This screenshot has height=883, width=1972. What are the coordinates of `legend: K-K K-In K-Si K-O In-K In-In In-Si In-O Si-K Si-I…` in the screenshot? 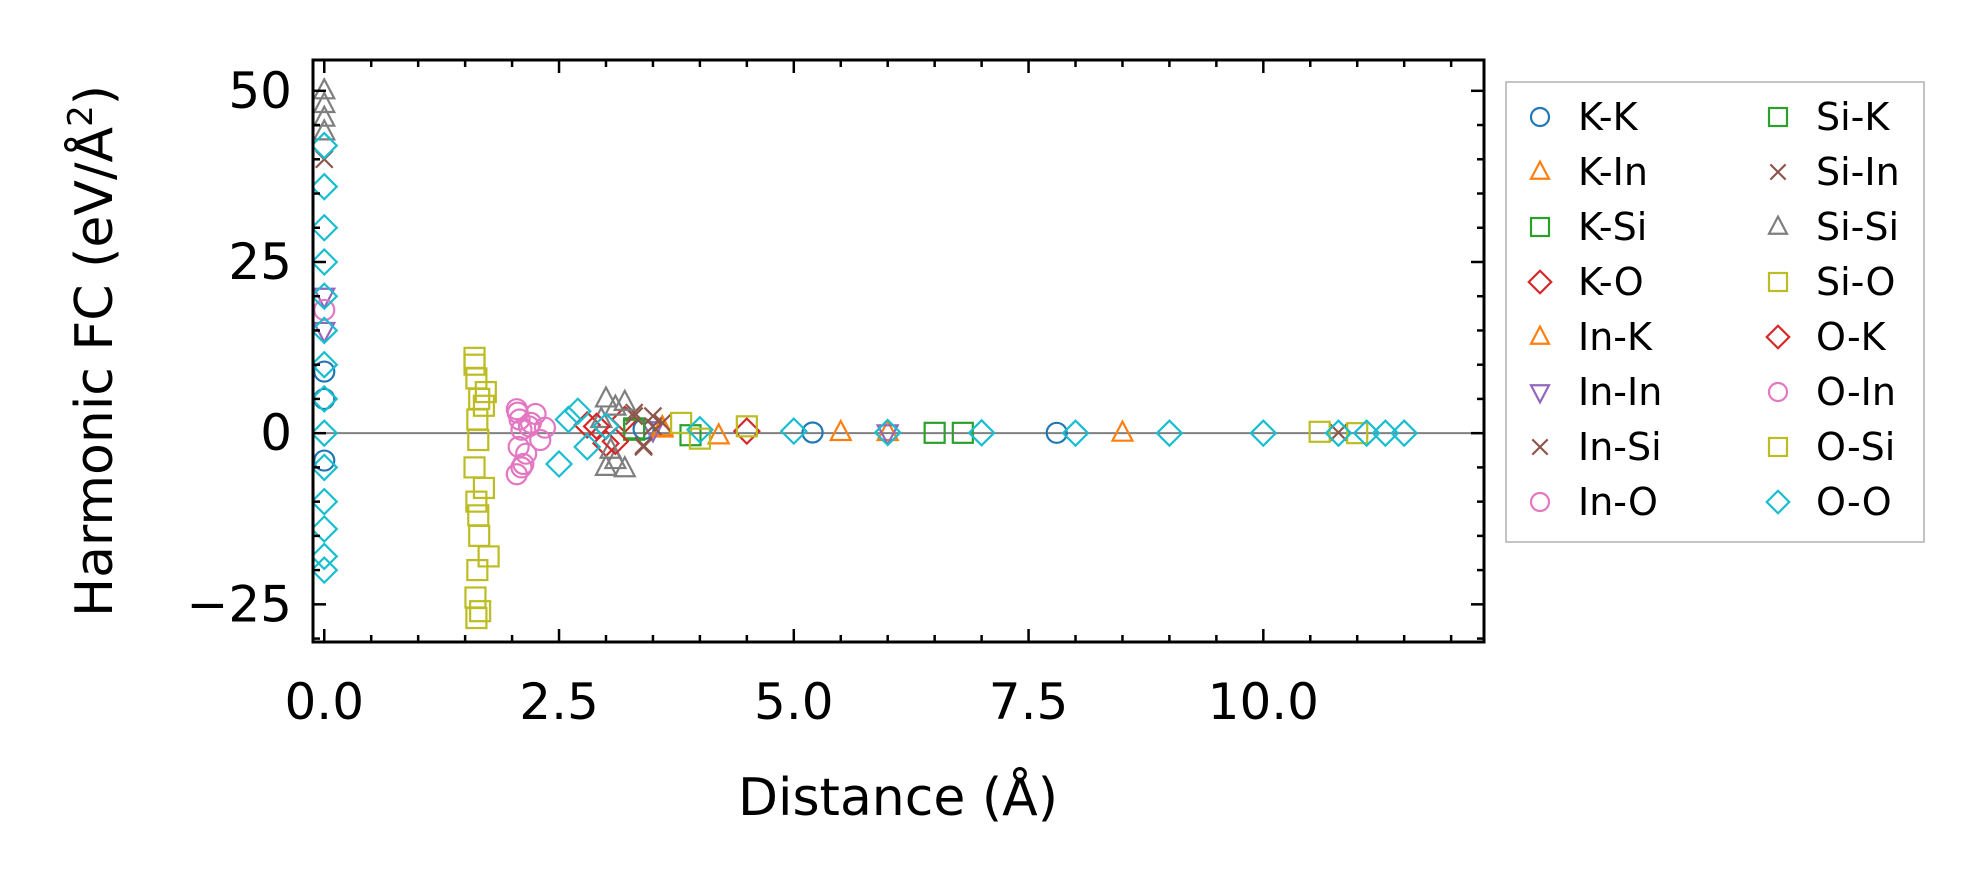 It's located at (1715, 312).